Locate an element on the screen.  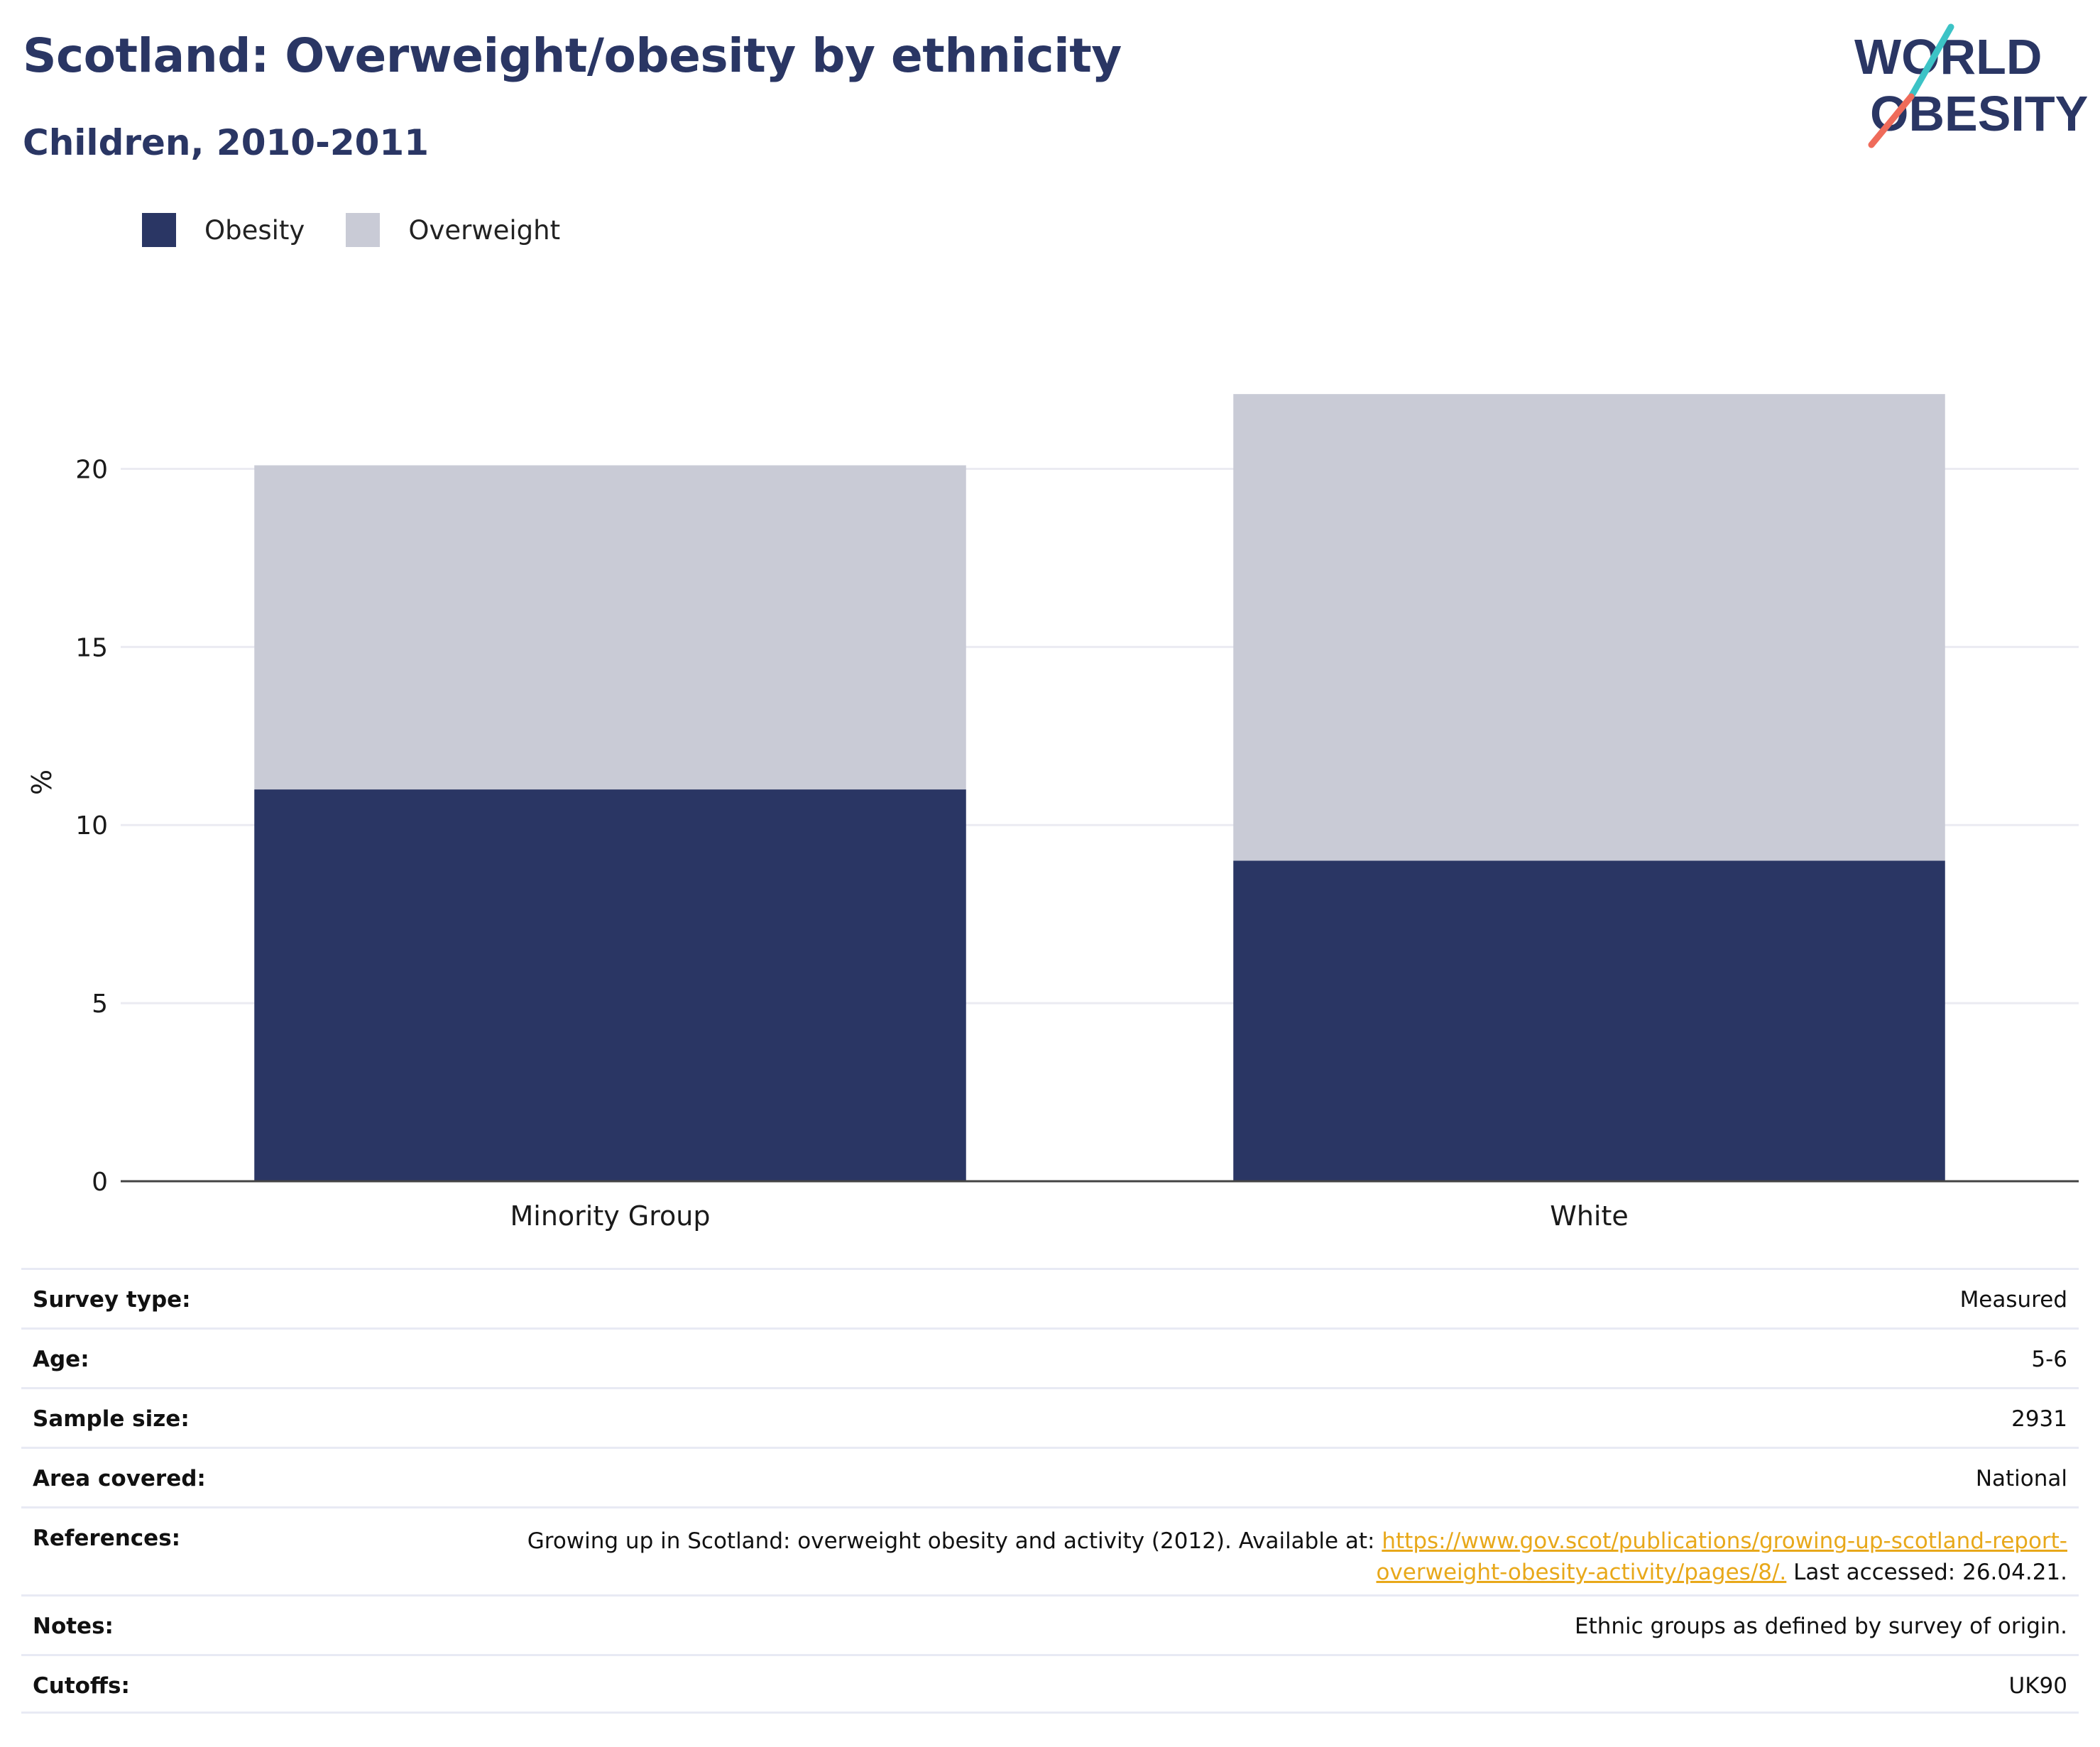
bar-overweight-minority-group is located at coordinates (610, 627).